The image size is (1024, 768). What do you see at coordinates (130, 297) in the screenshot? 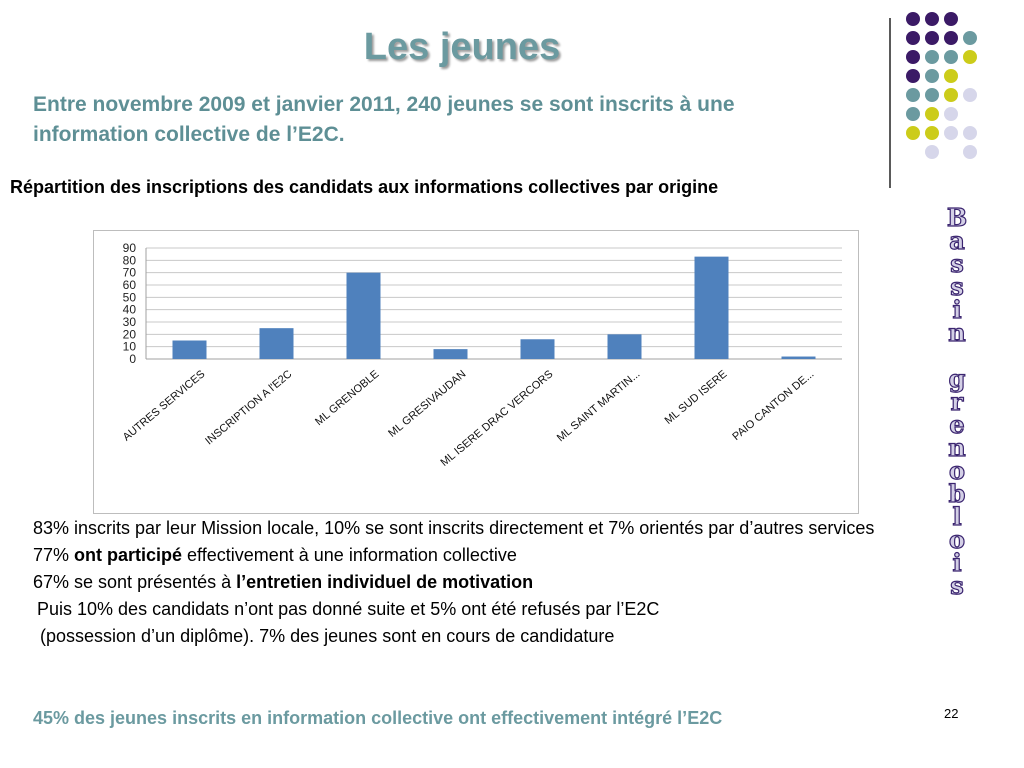
I see `y-tick-label: 50` at bounding box center [130, 297].